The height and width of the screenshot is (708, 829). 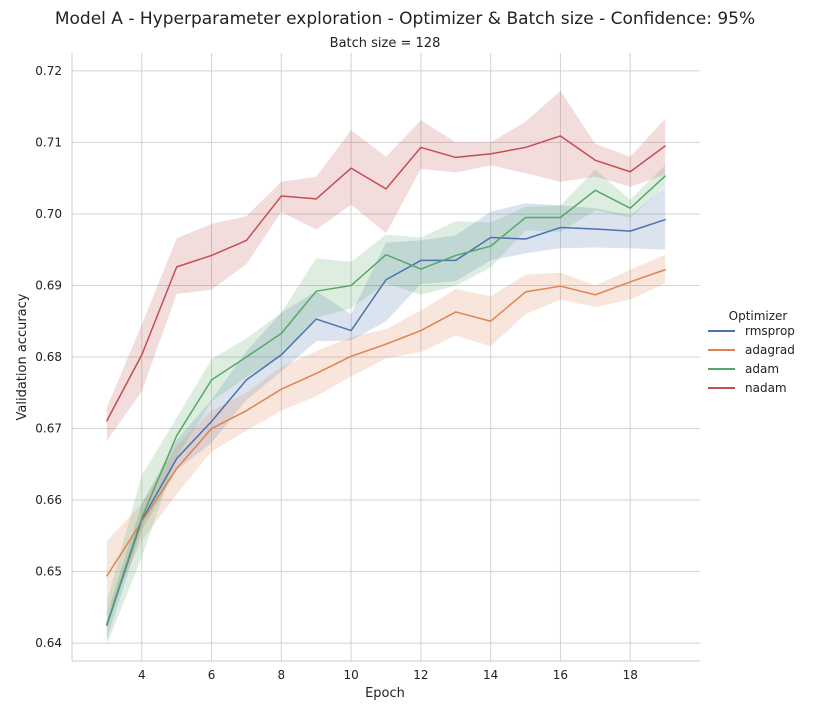 What do you see at coordinates (48, 357) in the screenshot?
I see `y-tick-label: 0.68` at bounding box center [48, 357].